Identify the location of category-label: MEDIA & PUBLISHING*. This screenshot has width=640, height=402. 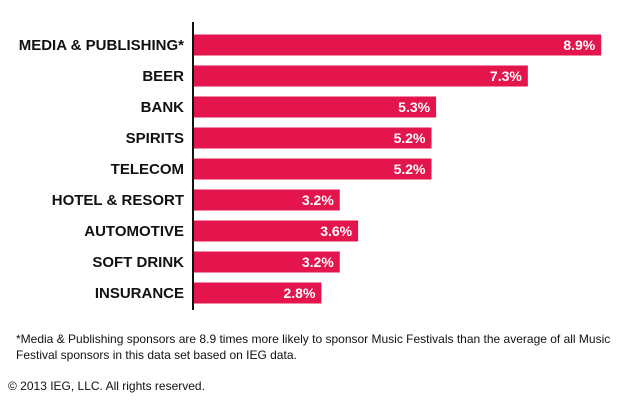
(101, 45).